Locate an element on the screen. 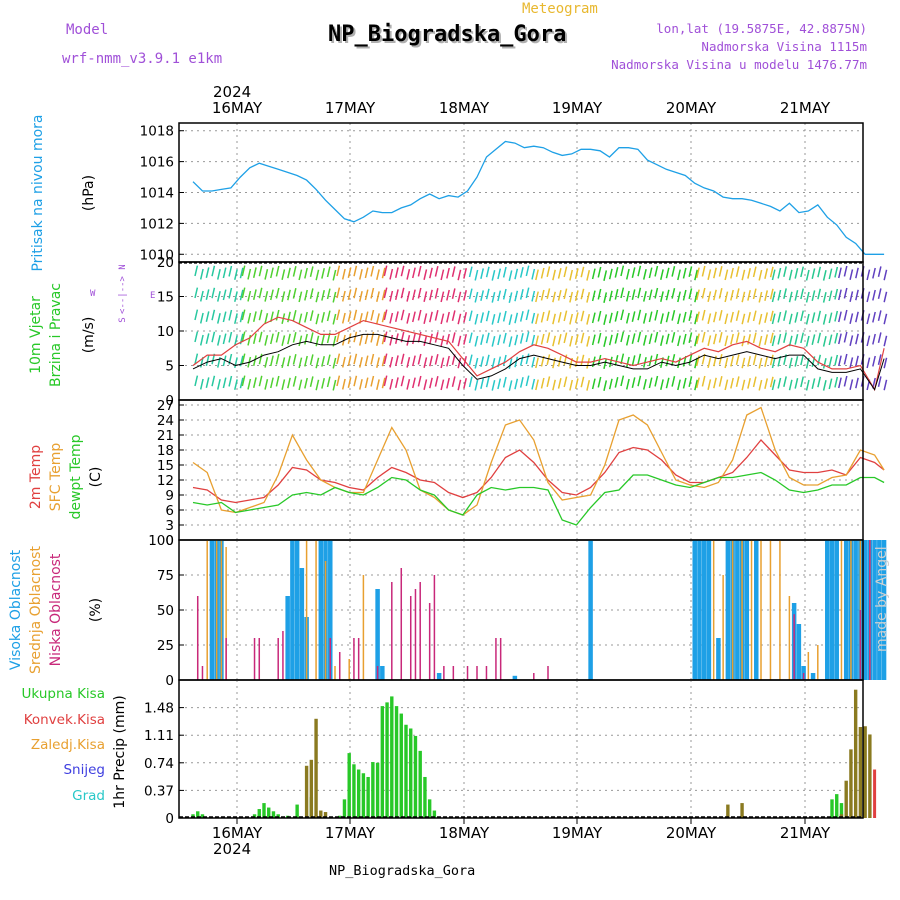  wind-dir-w: W is located at coordinates (93, 294).